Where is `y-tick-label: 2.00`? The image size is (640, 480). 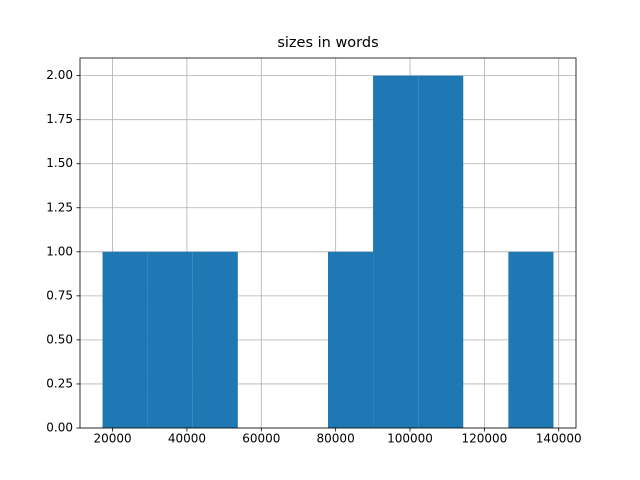 y-tick-label: 2.00 is located at coordinates (59, 75).